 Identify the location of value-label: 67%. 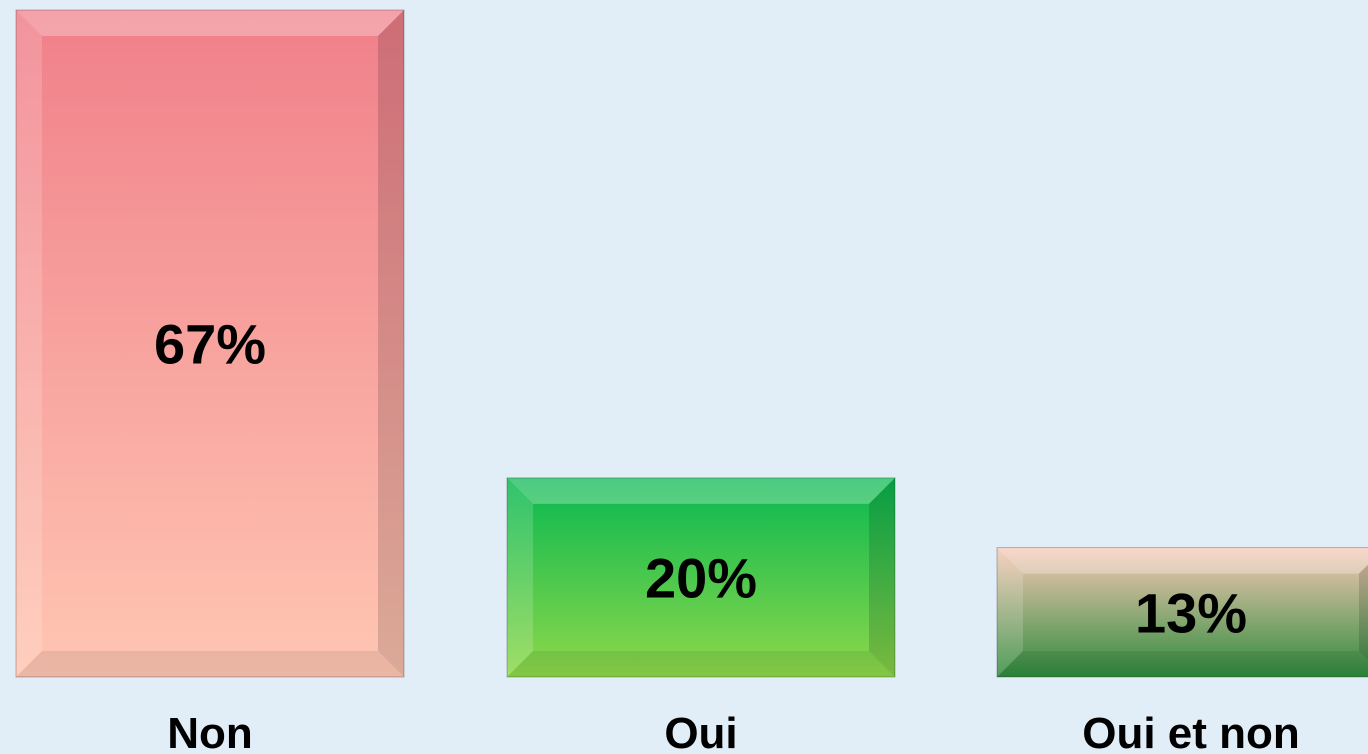
(210, 344).